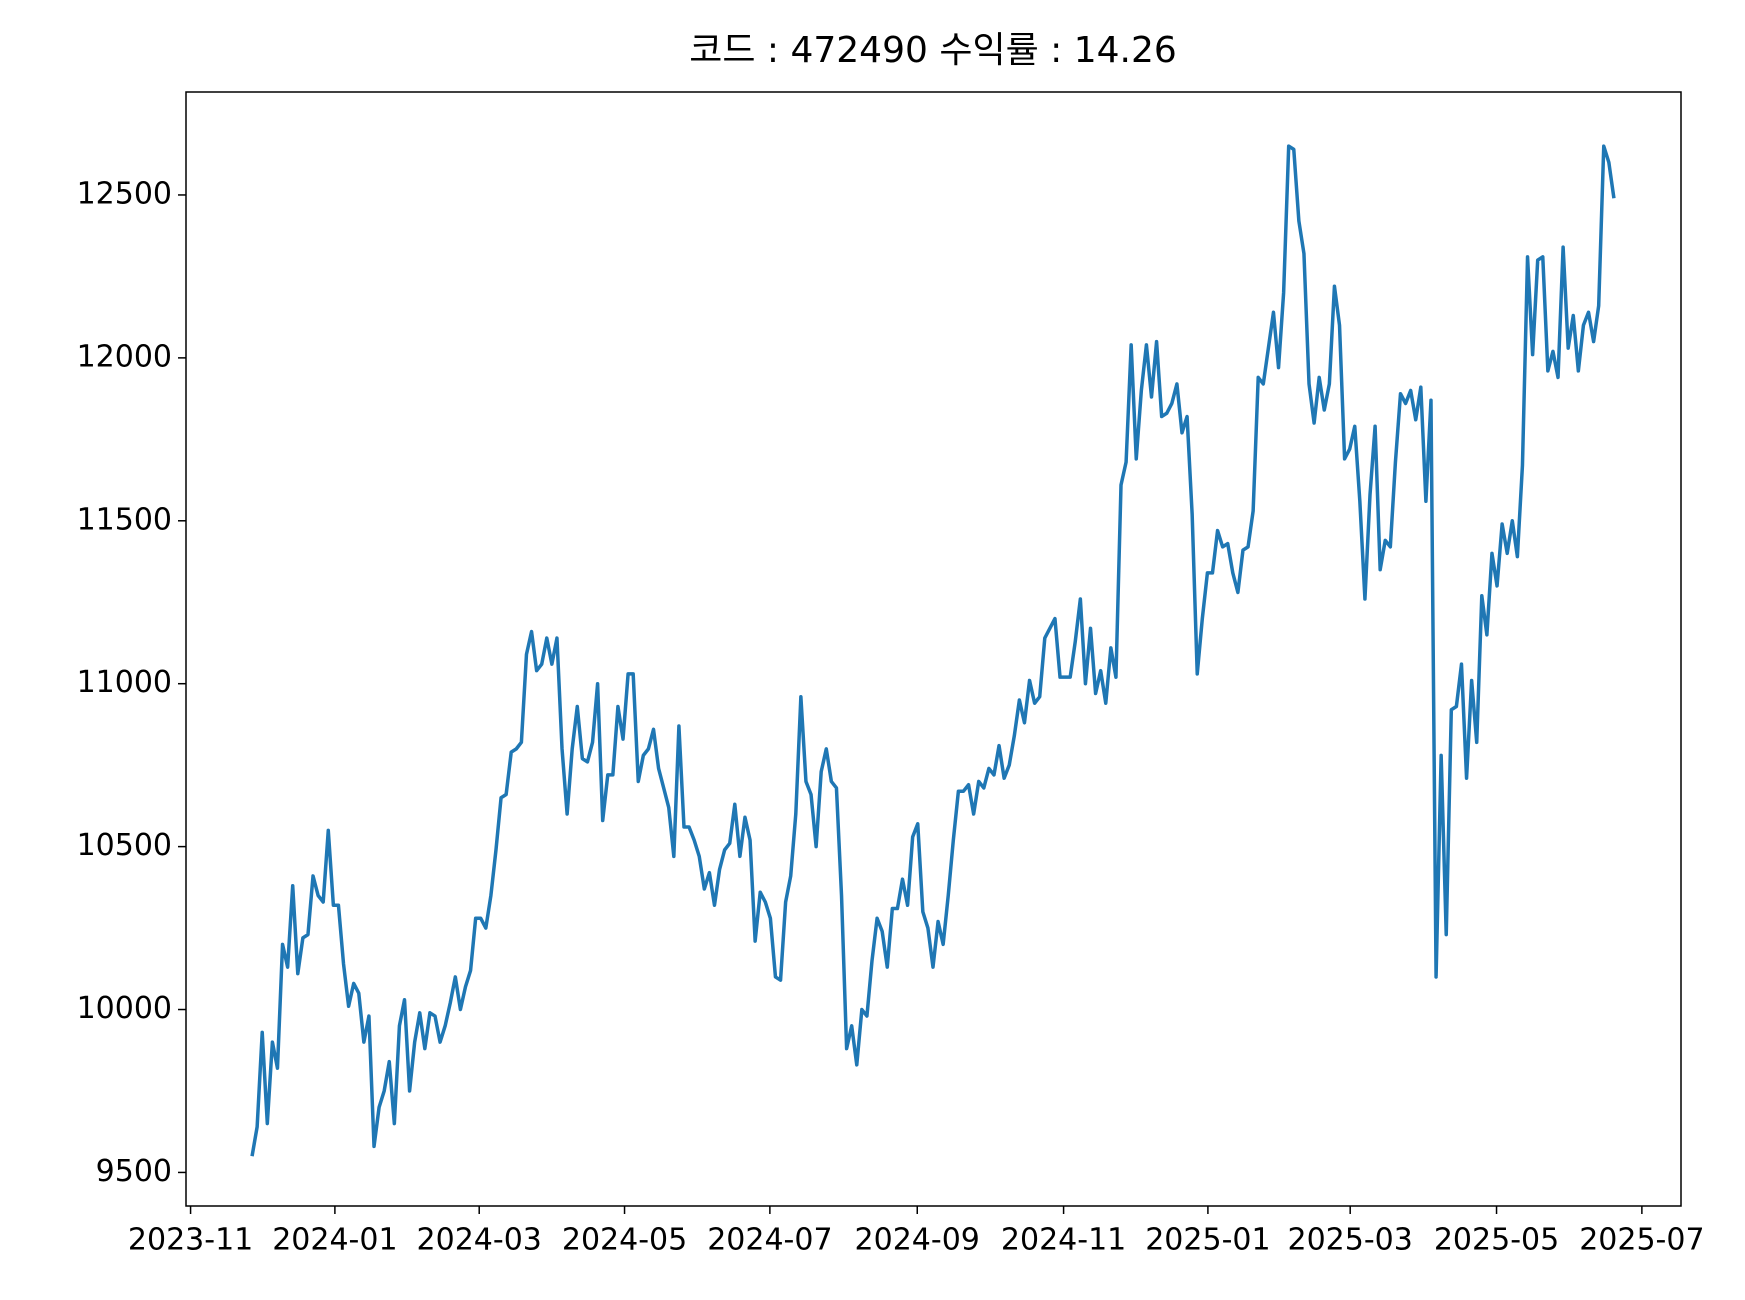 This screenshot has height=1300, width=1745. What do you see at coordinates (134, 1171) in the screenshot?
I see `y-tick-label: 9500` at bounding box center [134, 1171].